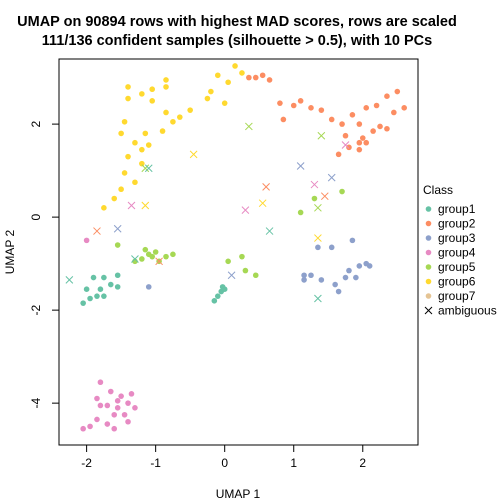 The image size is (504, 504). What do you see at coordinates (467, 311) in the screenshot?
I see `legend-label: ambiguous` at bounding box center [467, 311].